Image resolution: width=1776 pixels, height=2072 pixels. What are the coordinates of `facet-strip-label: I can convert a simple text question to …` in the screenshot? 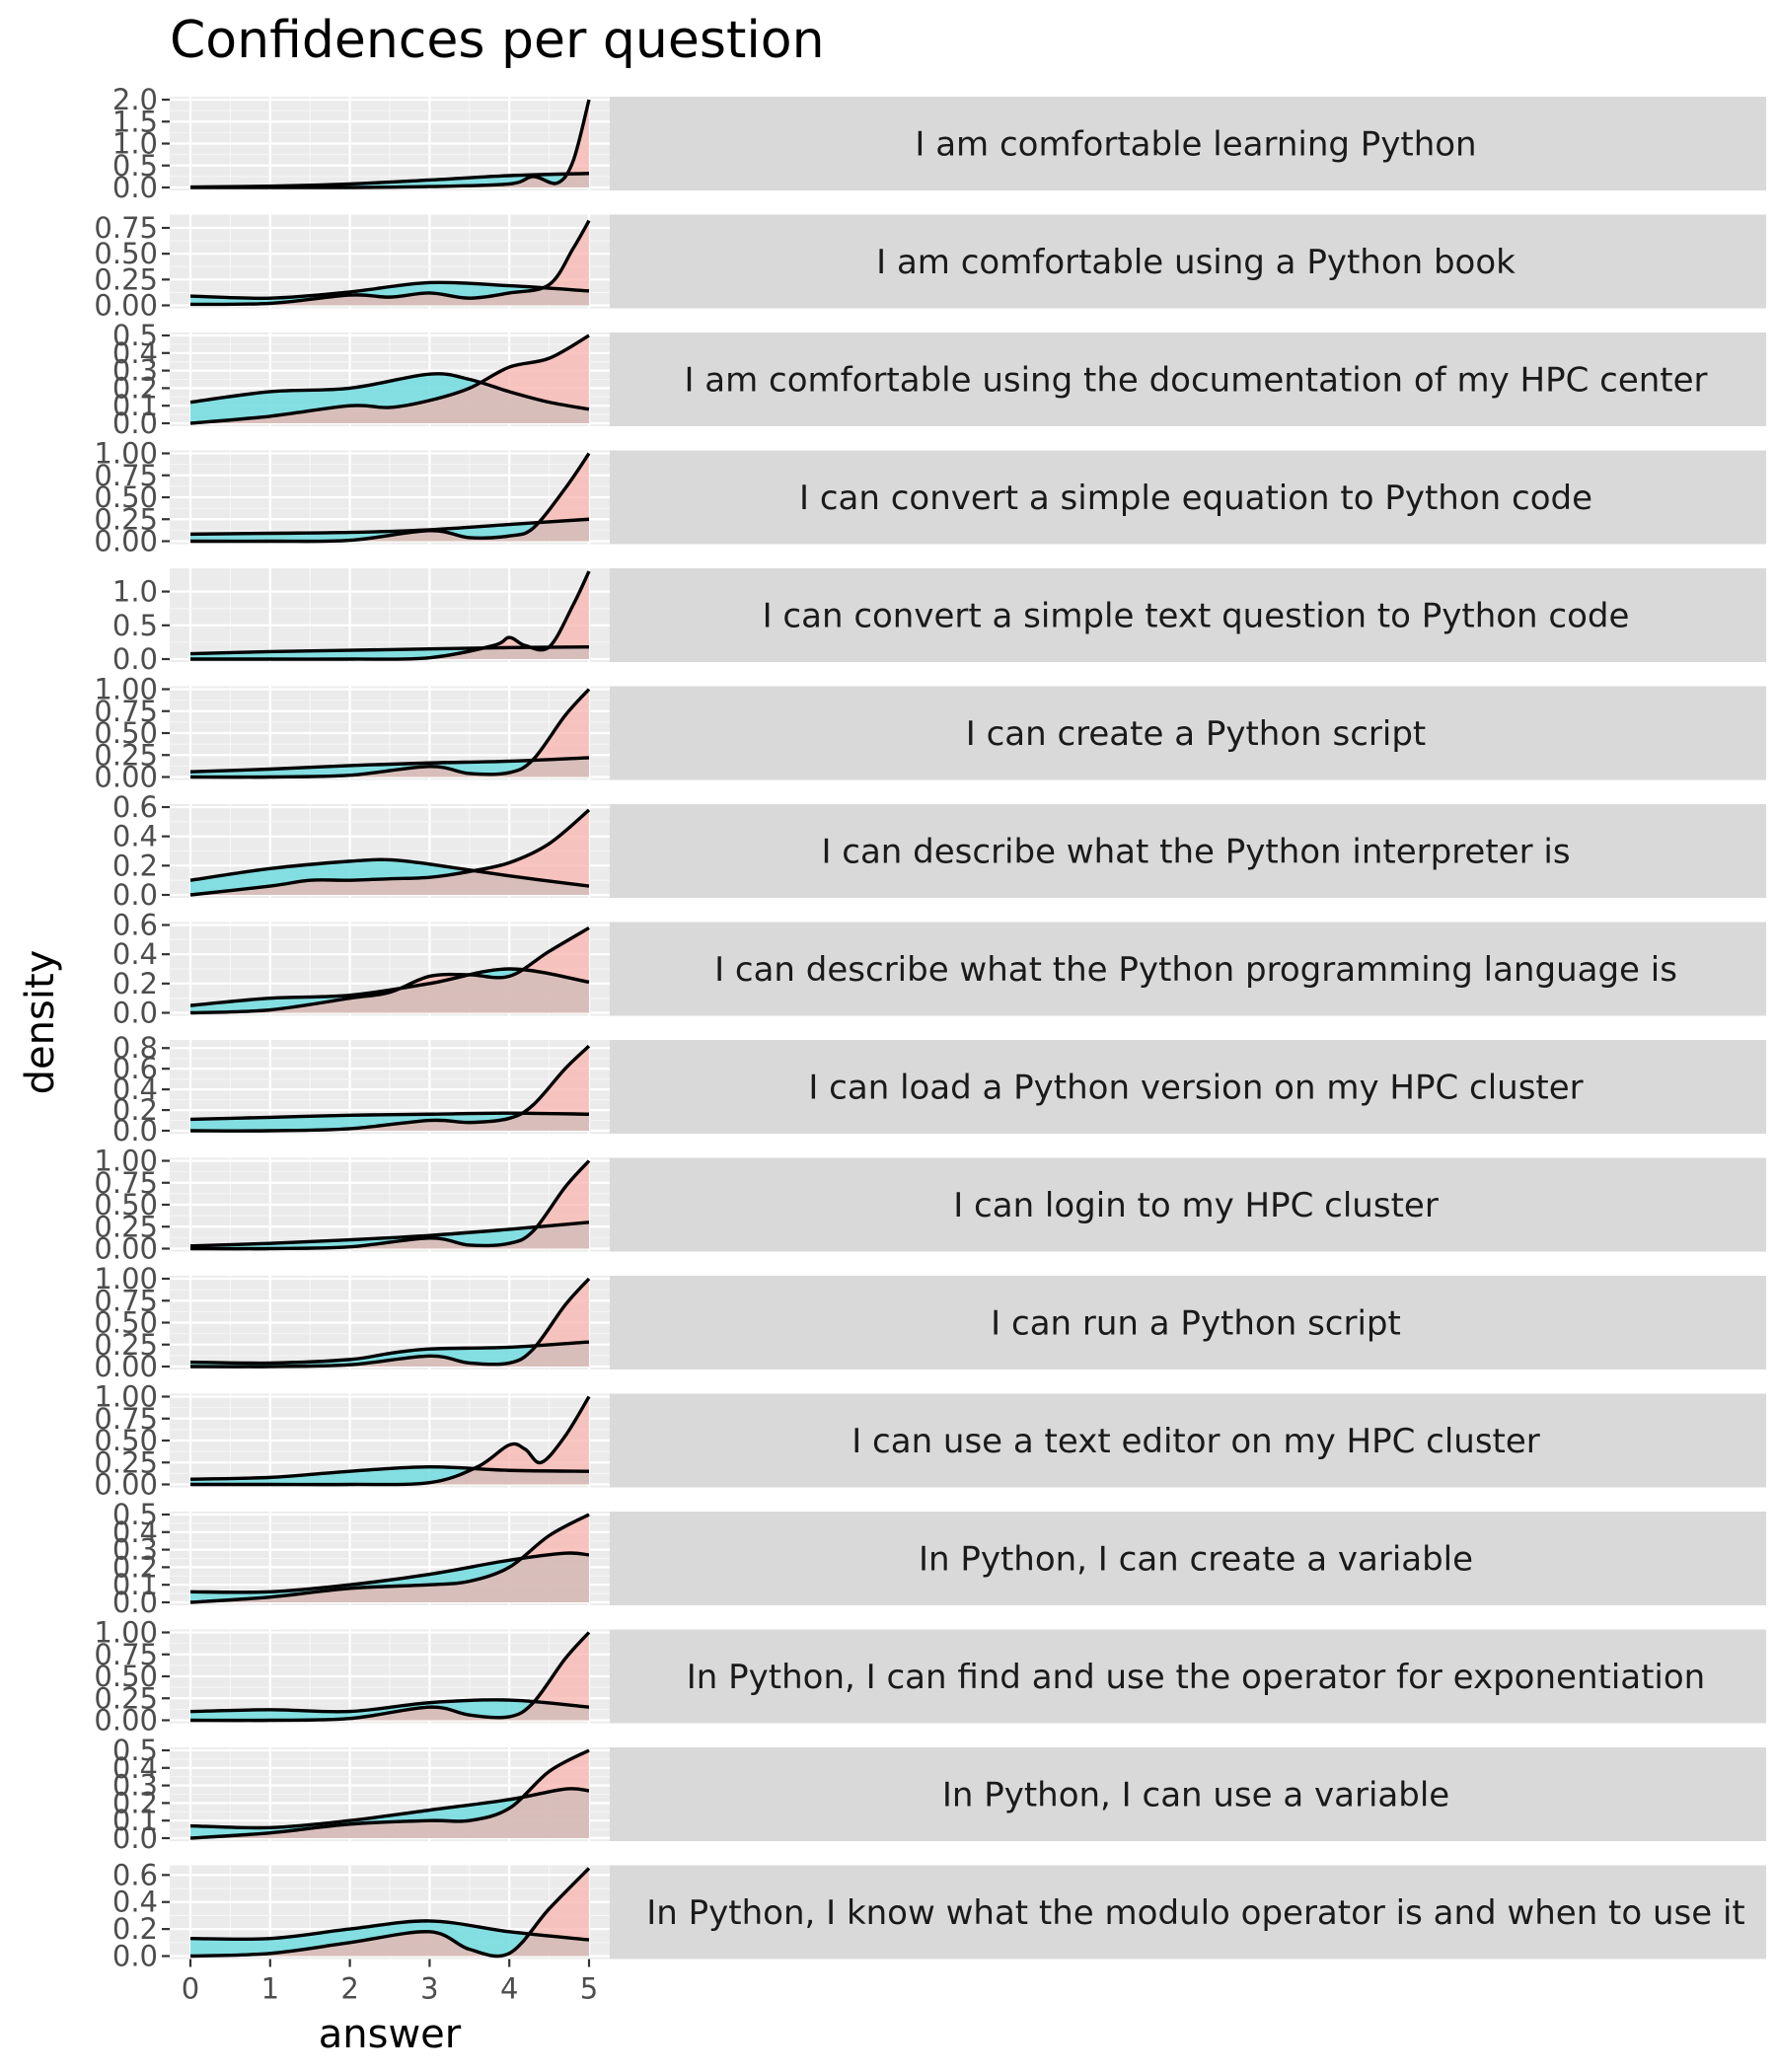 It's located at (1196, 617).